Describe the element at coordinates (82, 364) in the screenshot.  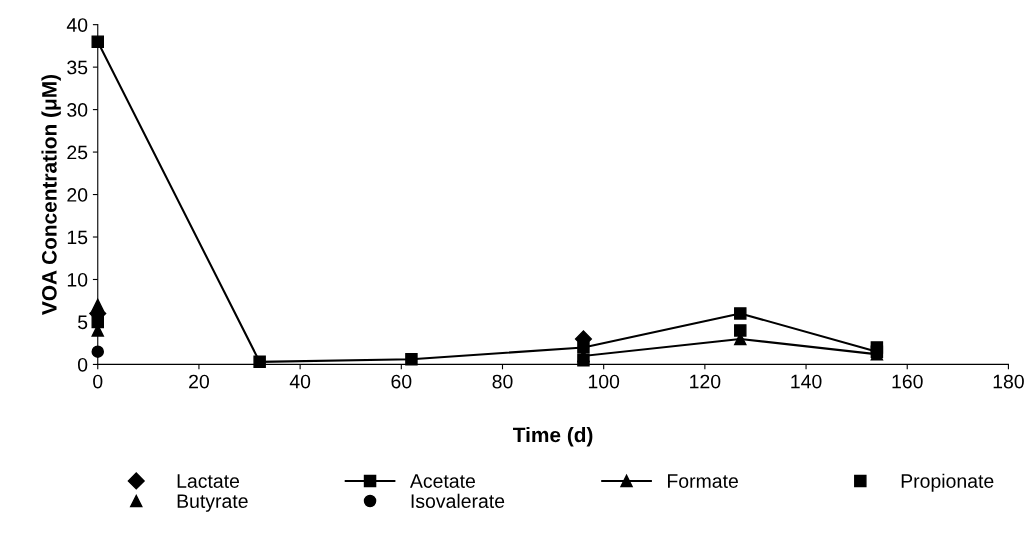
I see `y-tick-label: 0` at that location.